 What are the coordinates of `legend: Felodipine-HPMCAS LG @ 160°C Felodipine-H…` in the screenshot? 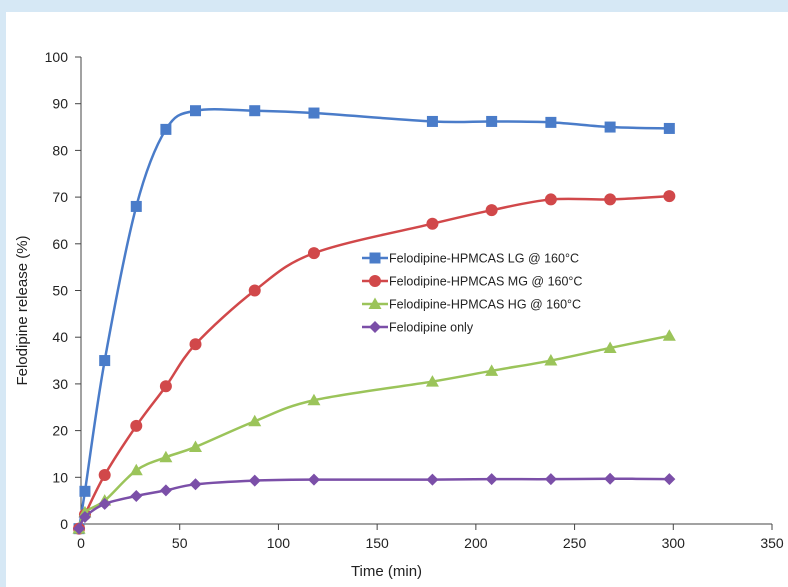 It's located at (472, 293).